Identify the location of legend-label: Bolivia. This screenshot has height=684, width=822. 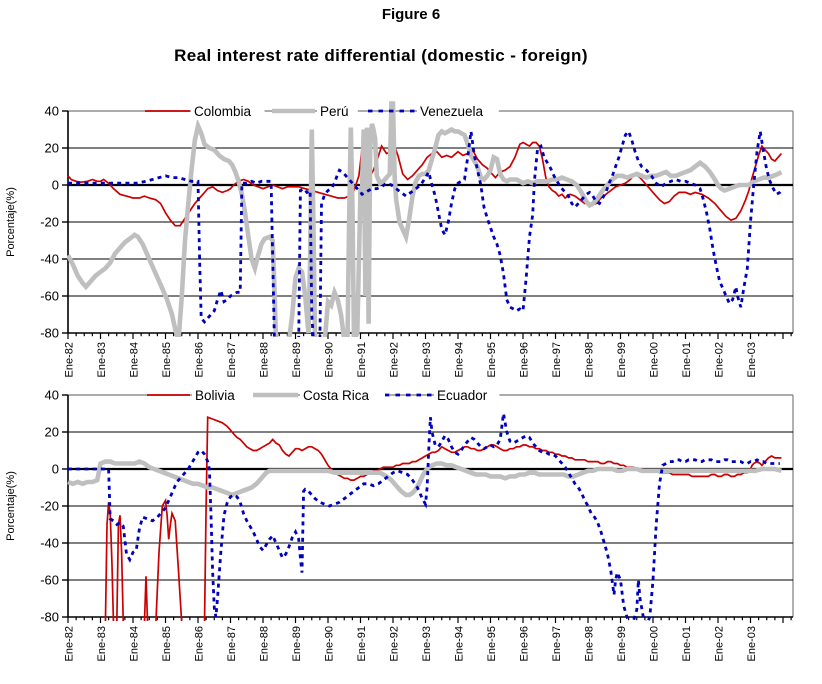
(215, 395).